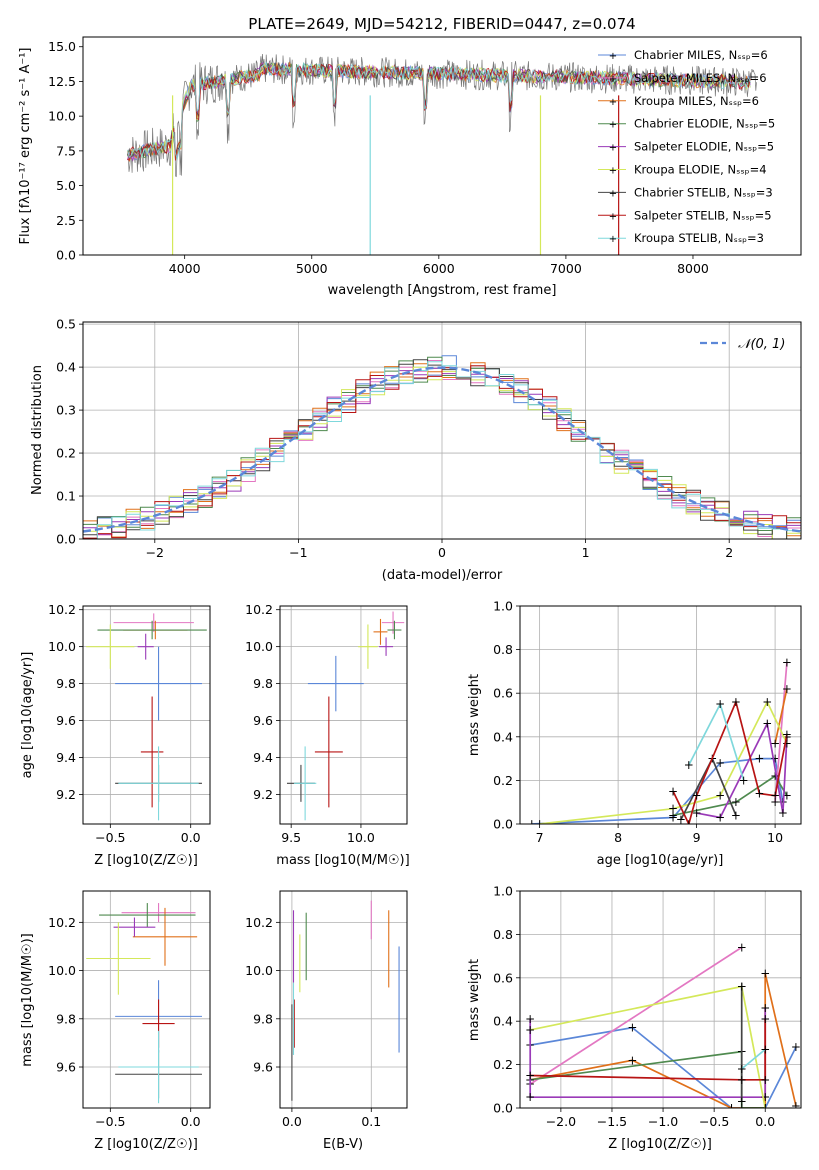 The width and height of the screenshot is (819, 1170). I want to click on weight-lines: +++ +++++++ ++++++ +++ ++++++++ + ++++, so click(663, 1027).